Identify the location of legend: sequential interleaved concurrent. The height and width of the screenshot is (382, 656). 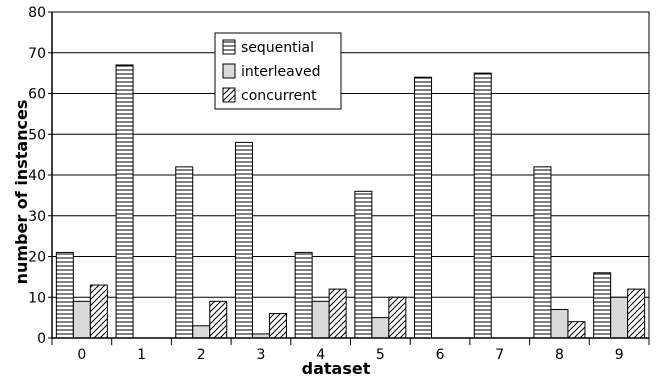
(278, 71).